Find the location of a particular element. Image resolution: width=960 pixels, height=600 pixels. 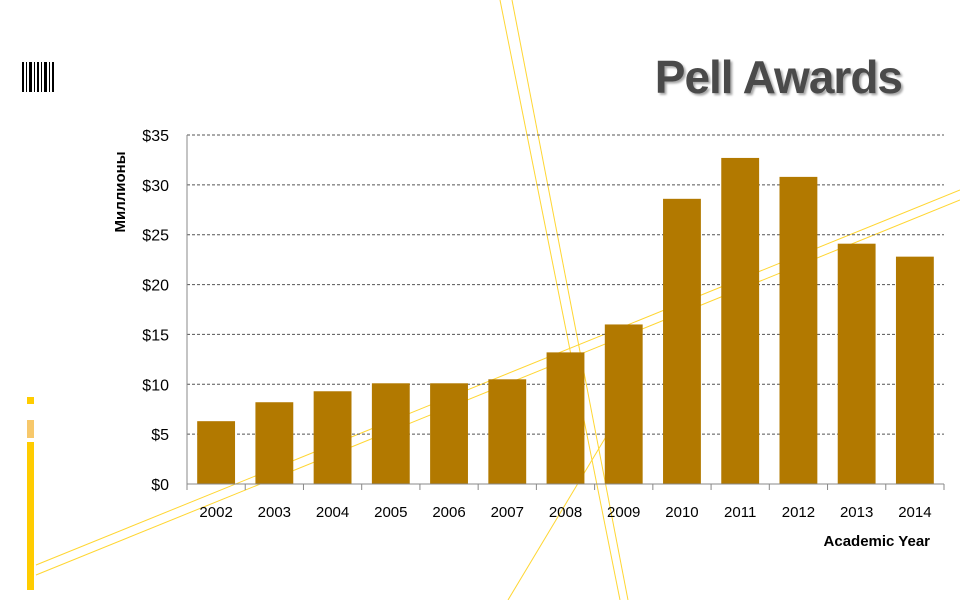

x-tick-label: 2006 is located at coordinates (448, 512).